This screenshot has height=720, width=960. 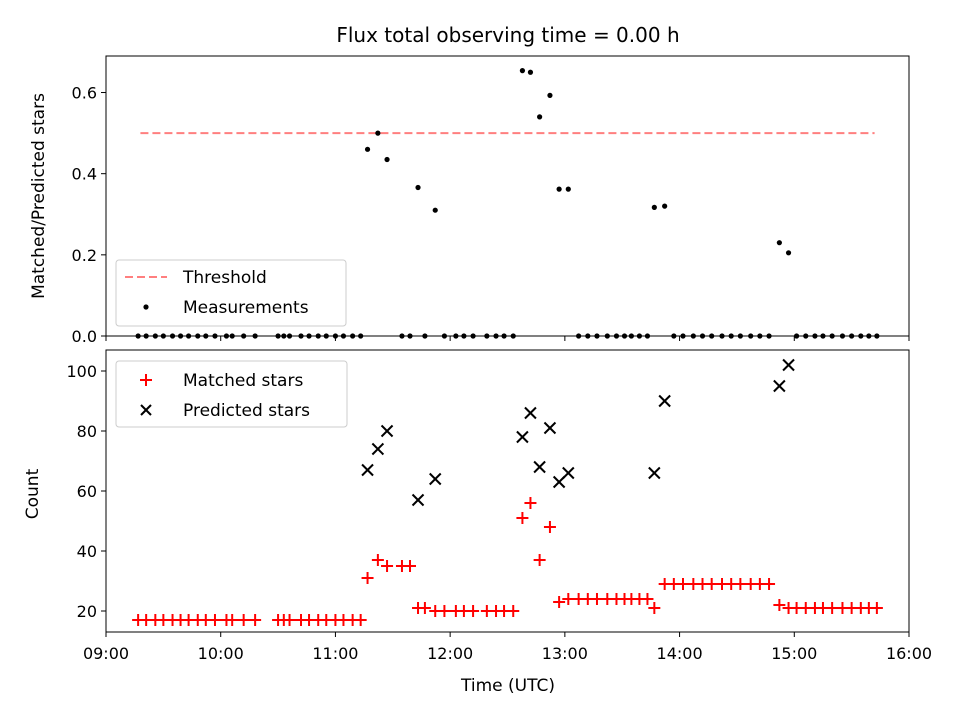 I want to click on bottom-y-tick-label: 60, so click(x=87, y=491).